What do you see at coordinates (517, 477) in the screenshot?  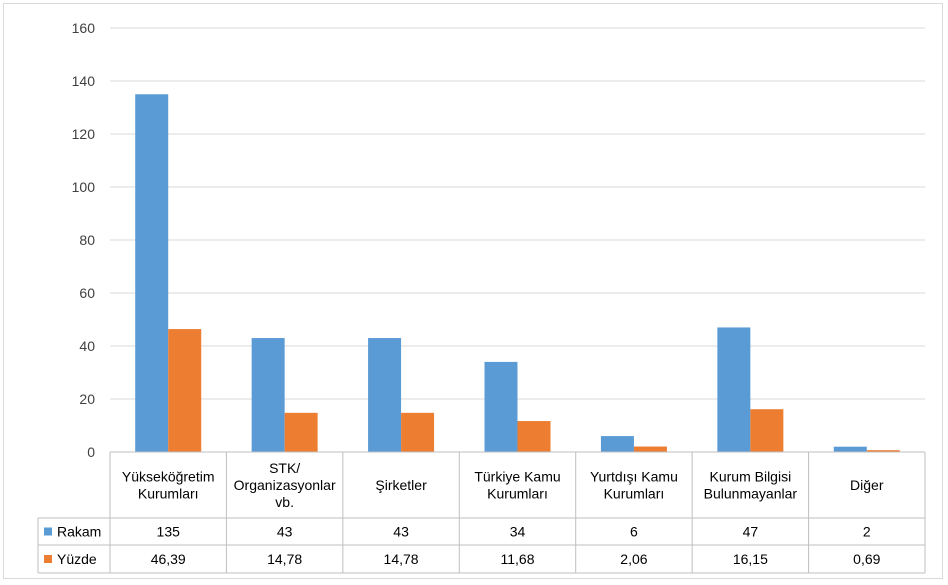 I see `category-label: Türkiye Kamu` at bounding box center [517, 477].